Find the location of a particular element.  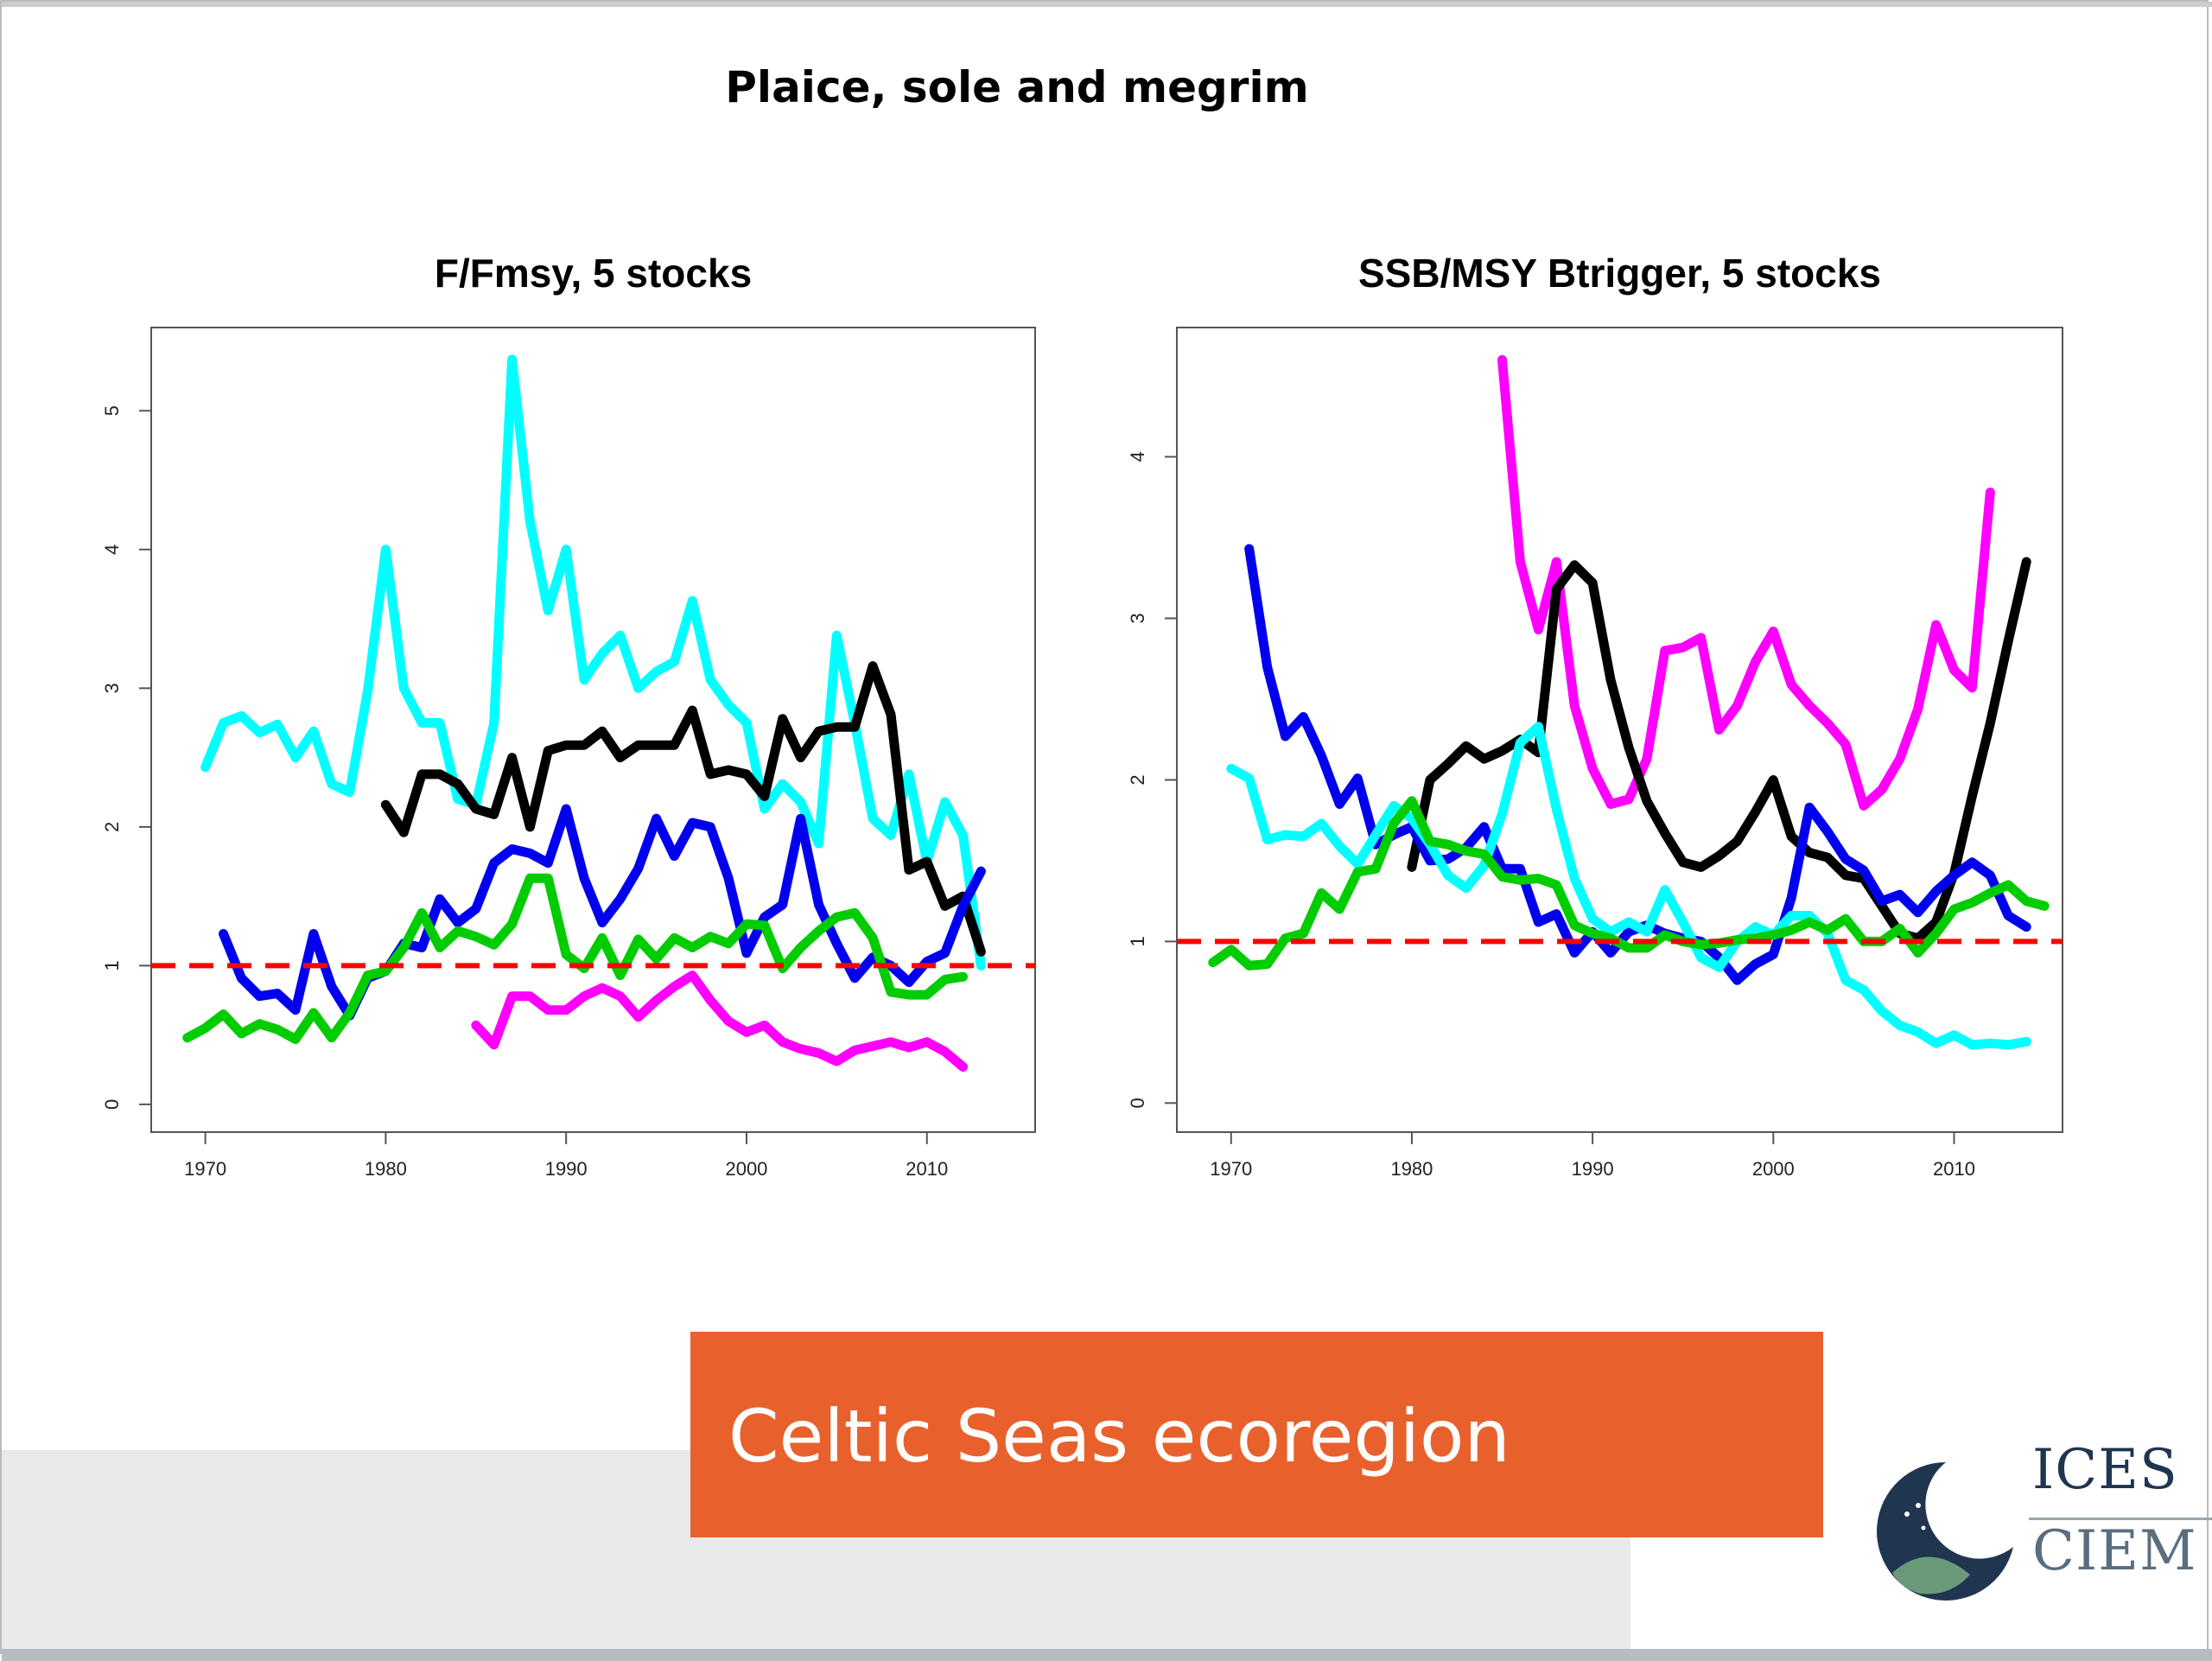

chart-2-ytick-label-3: 3 is located at coordinates (1137, 618).